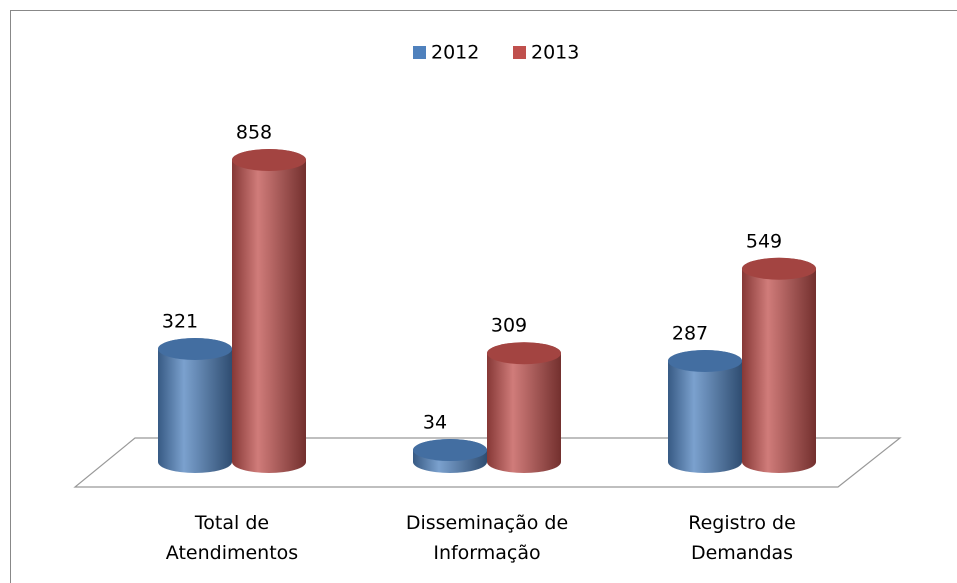 The width and height of the screenshot is (957, 583). What do you see at coordinates (455, 53) in the screenshot?
I see `legend-label: 2012` at bounding box center [455, 53].